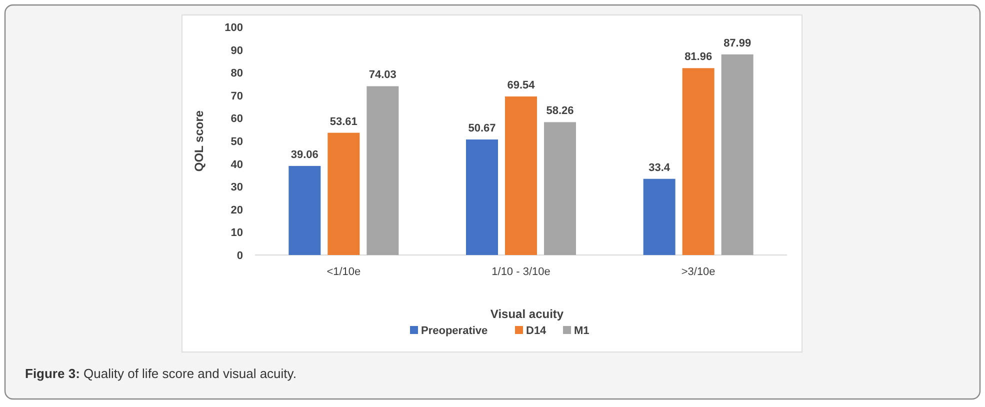 The height and width of the screenshot is (407, 985). I want to click on y-tick-label: 60, so click(236, 119).